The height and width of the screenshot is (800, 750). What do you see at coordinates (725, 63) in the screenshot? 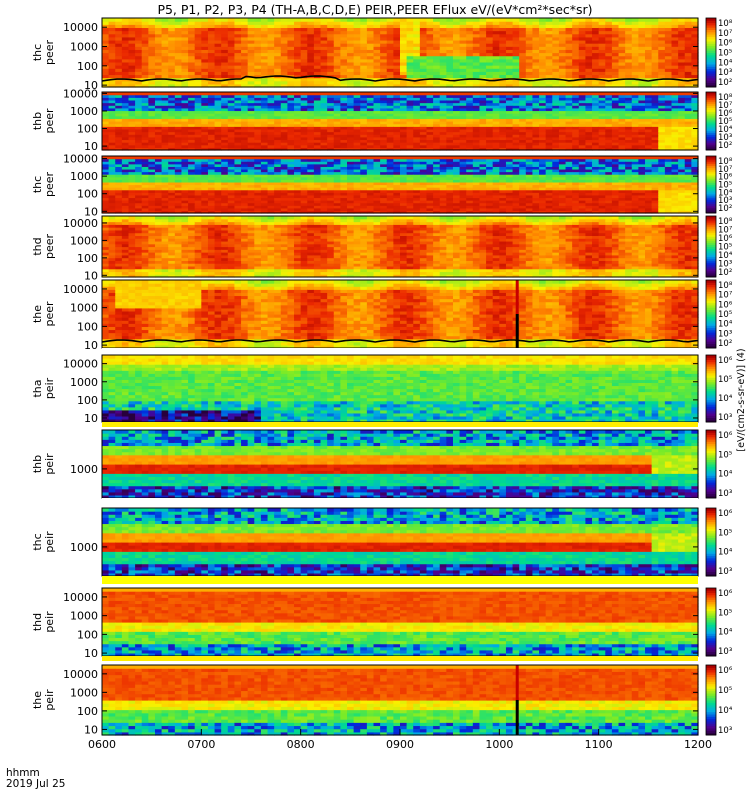
I see `colorbar-label: 10⁴` at bounding box center [725, 63].